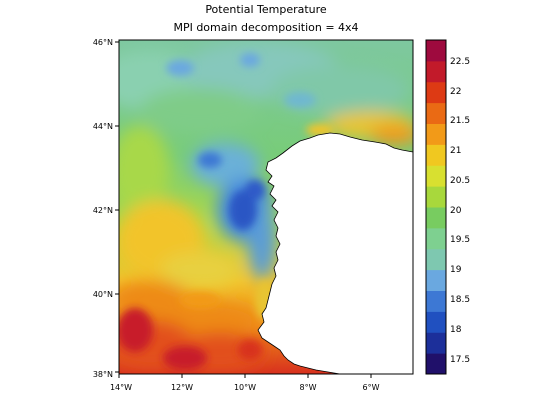 This screenshot has height=420, width=560. What do you see at coordinates (308, 387) in the screenshot?
I see `lon-tick-label: 8°W` at bounding box center [308, 387].